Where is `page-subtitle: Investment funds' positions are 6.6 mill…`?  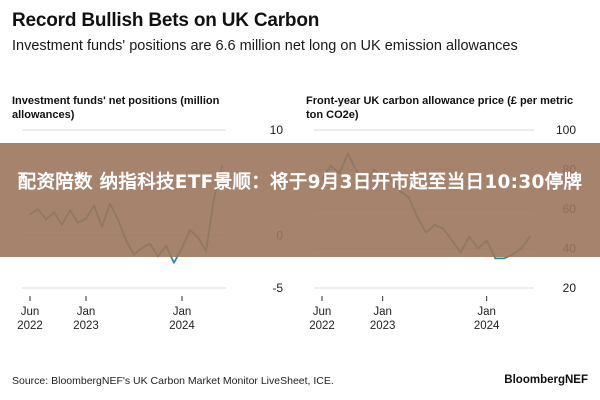
page-subtitle: Investment funds' positions are 6.6 mill… is located at coordinates (265, 46).